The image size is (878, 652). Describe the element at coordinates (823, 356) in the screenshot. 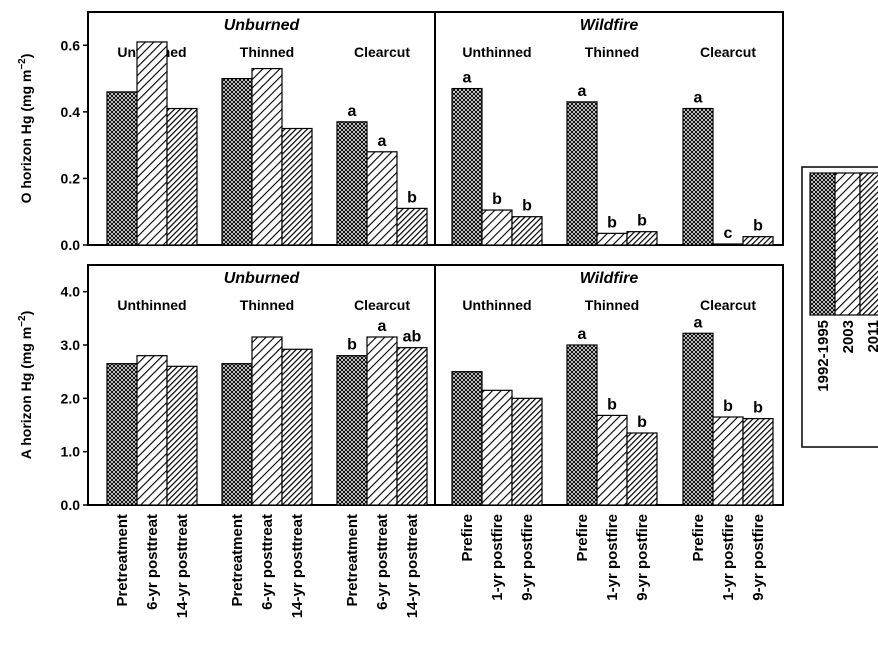

I see `legend-label: 1992-1995` at that location.